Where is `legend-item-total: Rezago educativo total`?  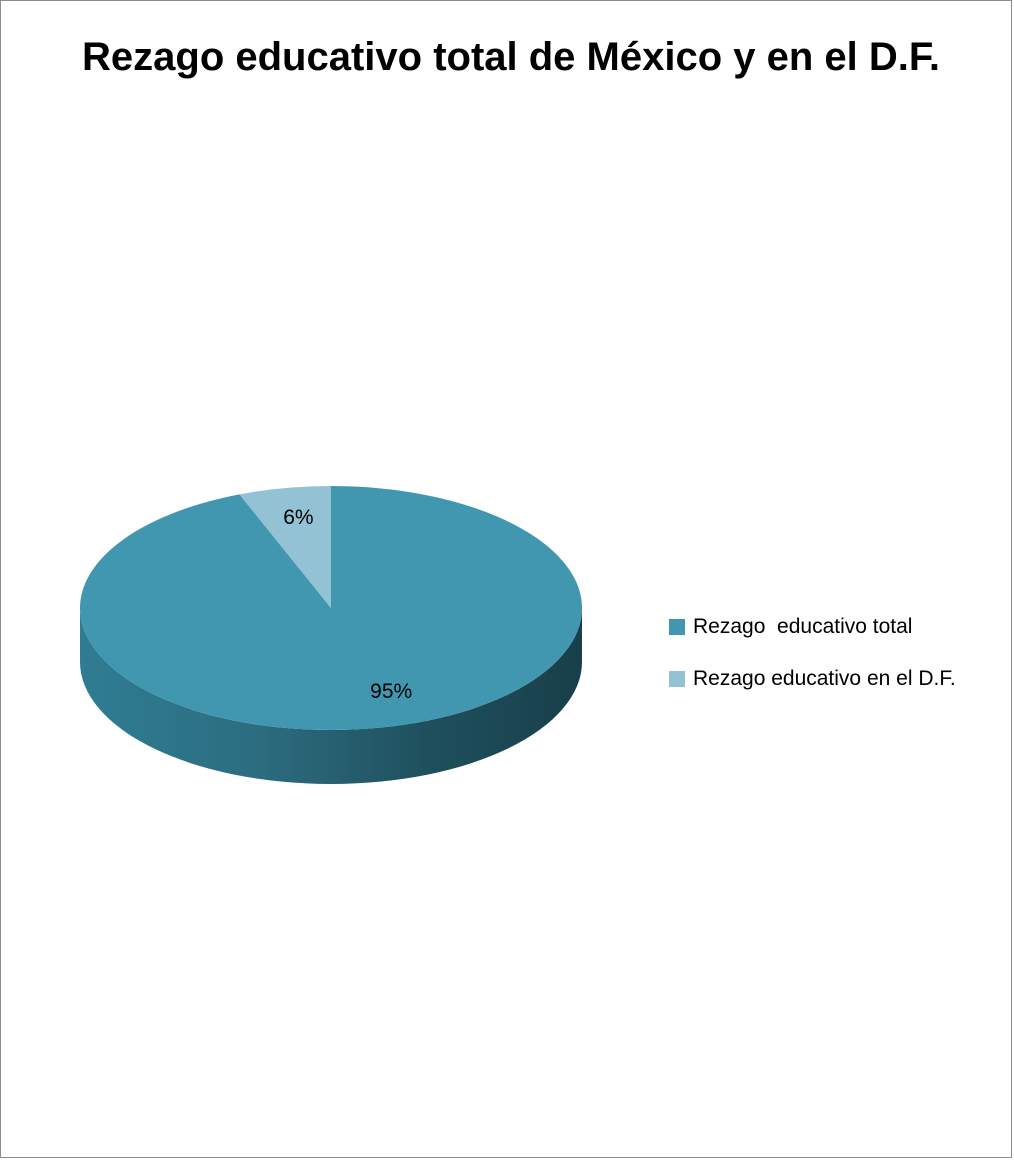
legend-item-total: Rezago educativo total is located at coordinates (812, 627).